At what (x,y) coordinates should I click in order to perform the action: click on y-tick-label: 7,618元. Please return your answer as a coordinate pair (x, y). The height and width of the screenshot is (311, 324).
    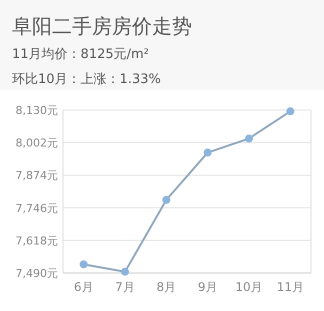
    Looking at the image, I should click on (37, 241).